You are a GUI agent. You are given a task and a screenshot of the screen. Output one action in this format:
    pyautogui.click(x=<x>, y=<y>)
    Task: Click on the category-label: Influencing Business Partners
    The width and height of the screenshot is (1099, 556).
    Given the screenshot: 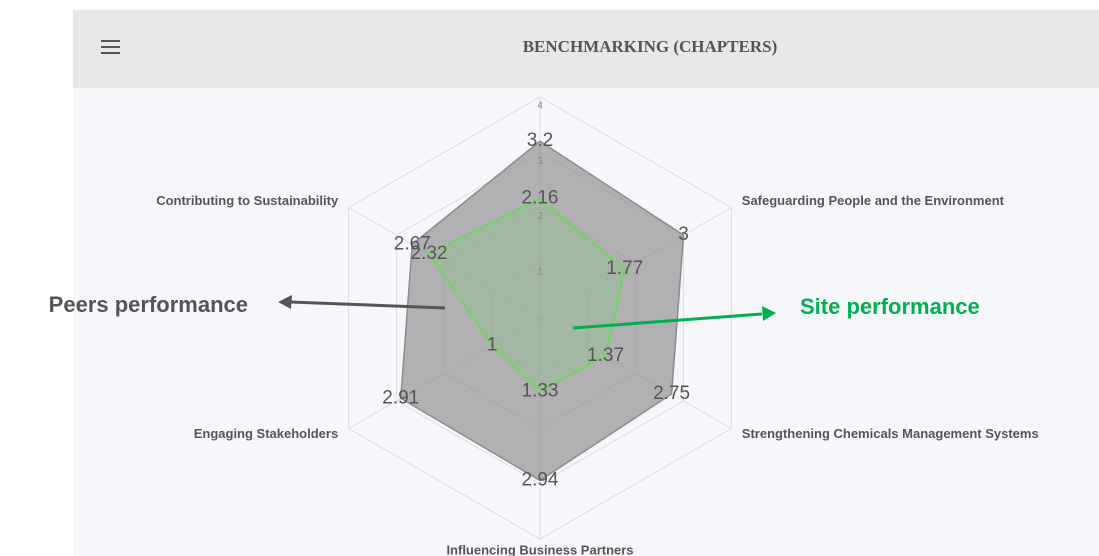 What is the action you would take?
    pyautogui.click(x=539, y=549)
    